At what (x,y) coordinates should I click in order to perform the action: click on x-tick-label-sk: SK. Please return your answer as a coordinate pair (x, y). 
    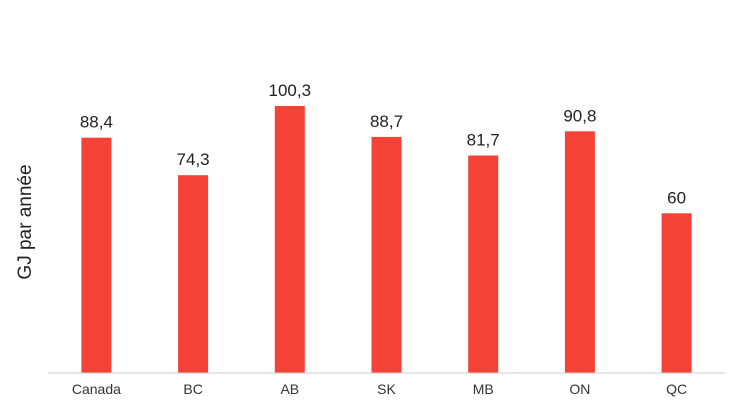
    Looking at the image, I should click on (386, 389).